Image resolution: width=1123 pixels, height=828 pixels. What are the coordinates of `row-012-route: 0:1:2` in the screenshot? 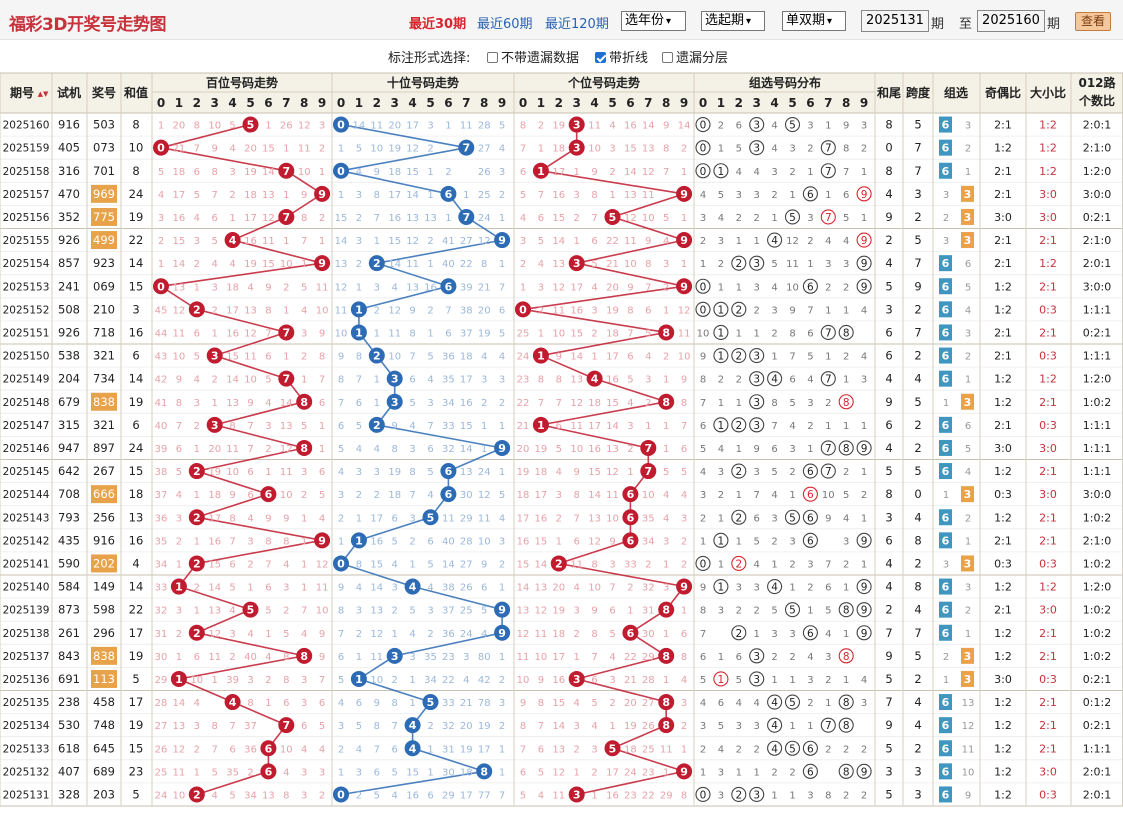 It's located at (1097, 702).